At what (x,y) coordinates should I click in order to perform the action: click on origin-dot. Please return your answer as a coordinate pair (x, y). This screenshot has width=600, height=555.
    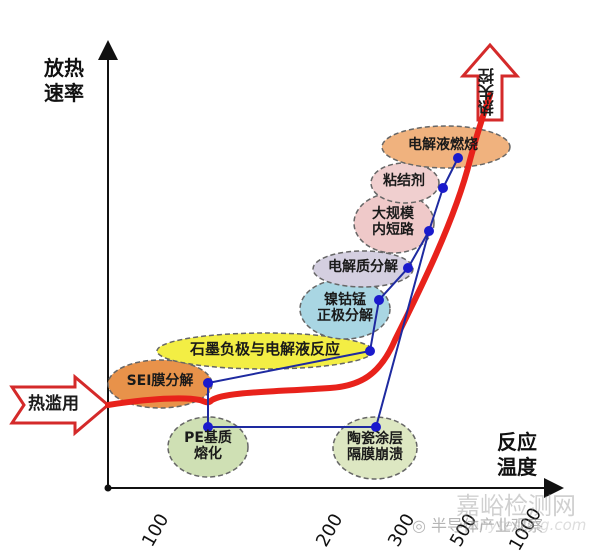
    Looking at the image, I should click on (108, 488).